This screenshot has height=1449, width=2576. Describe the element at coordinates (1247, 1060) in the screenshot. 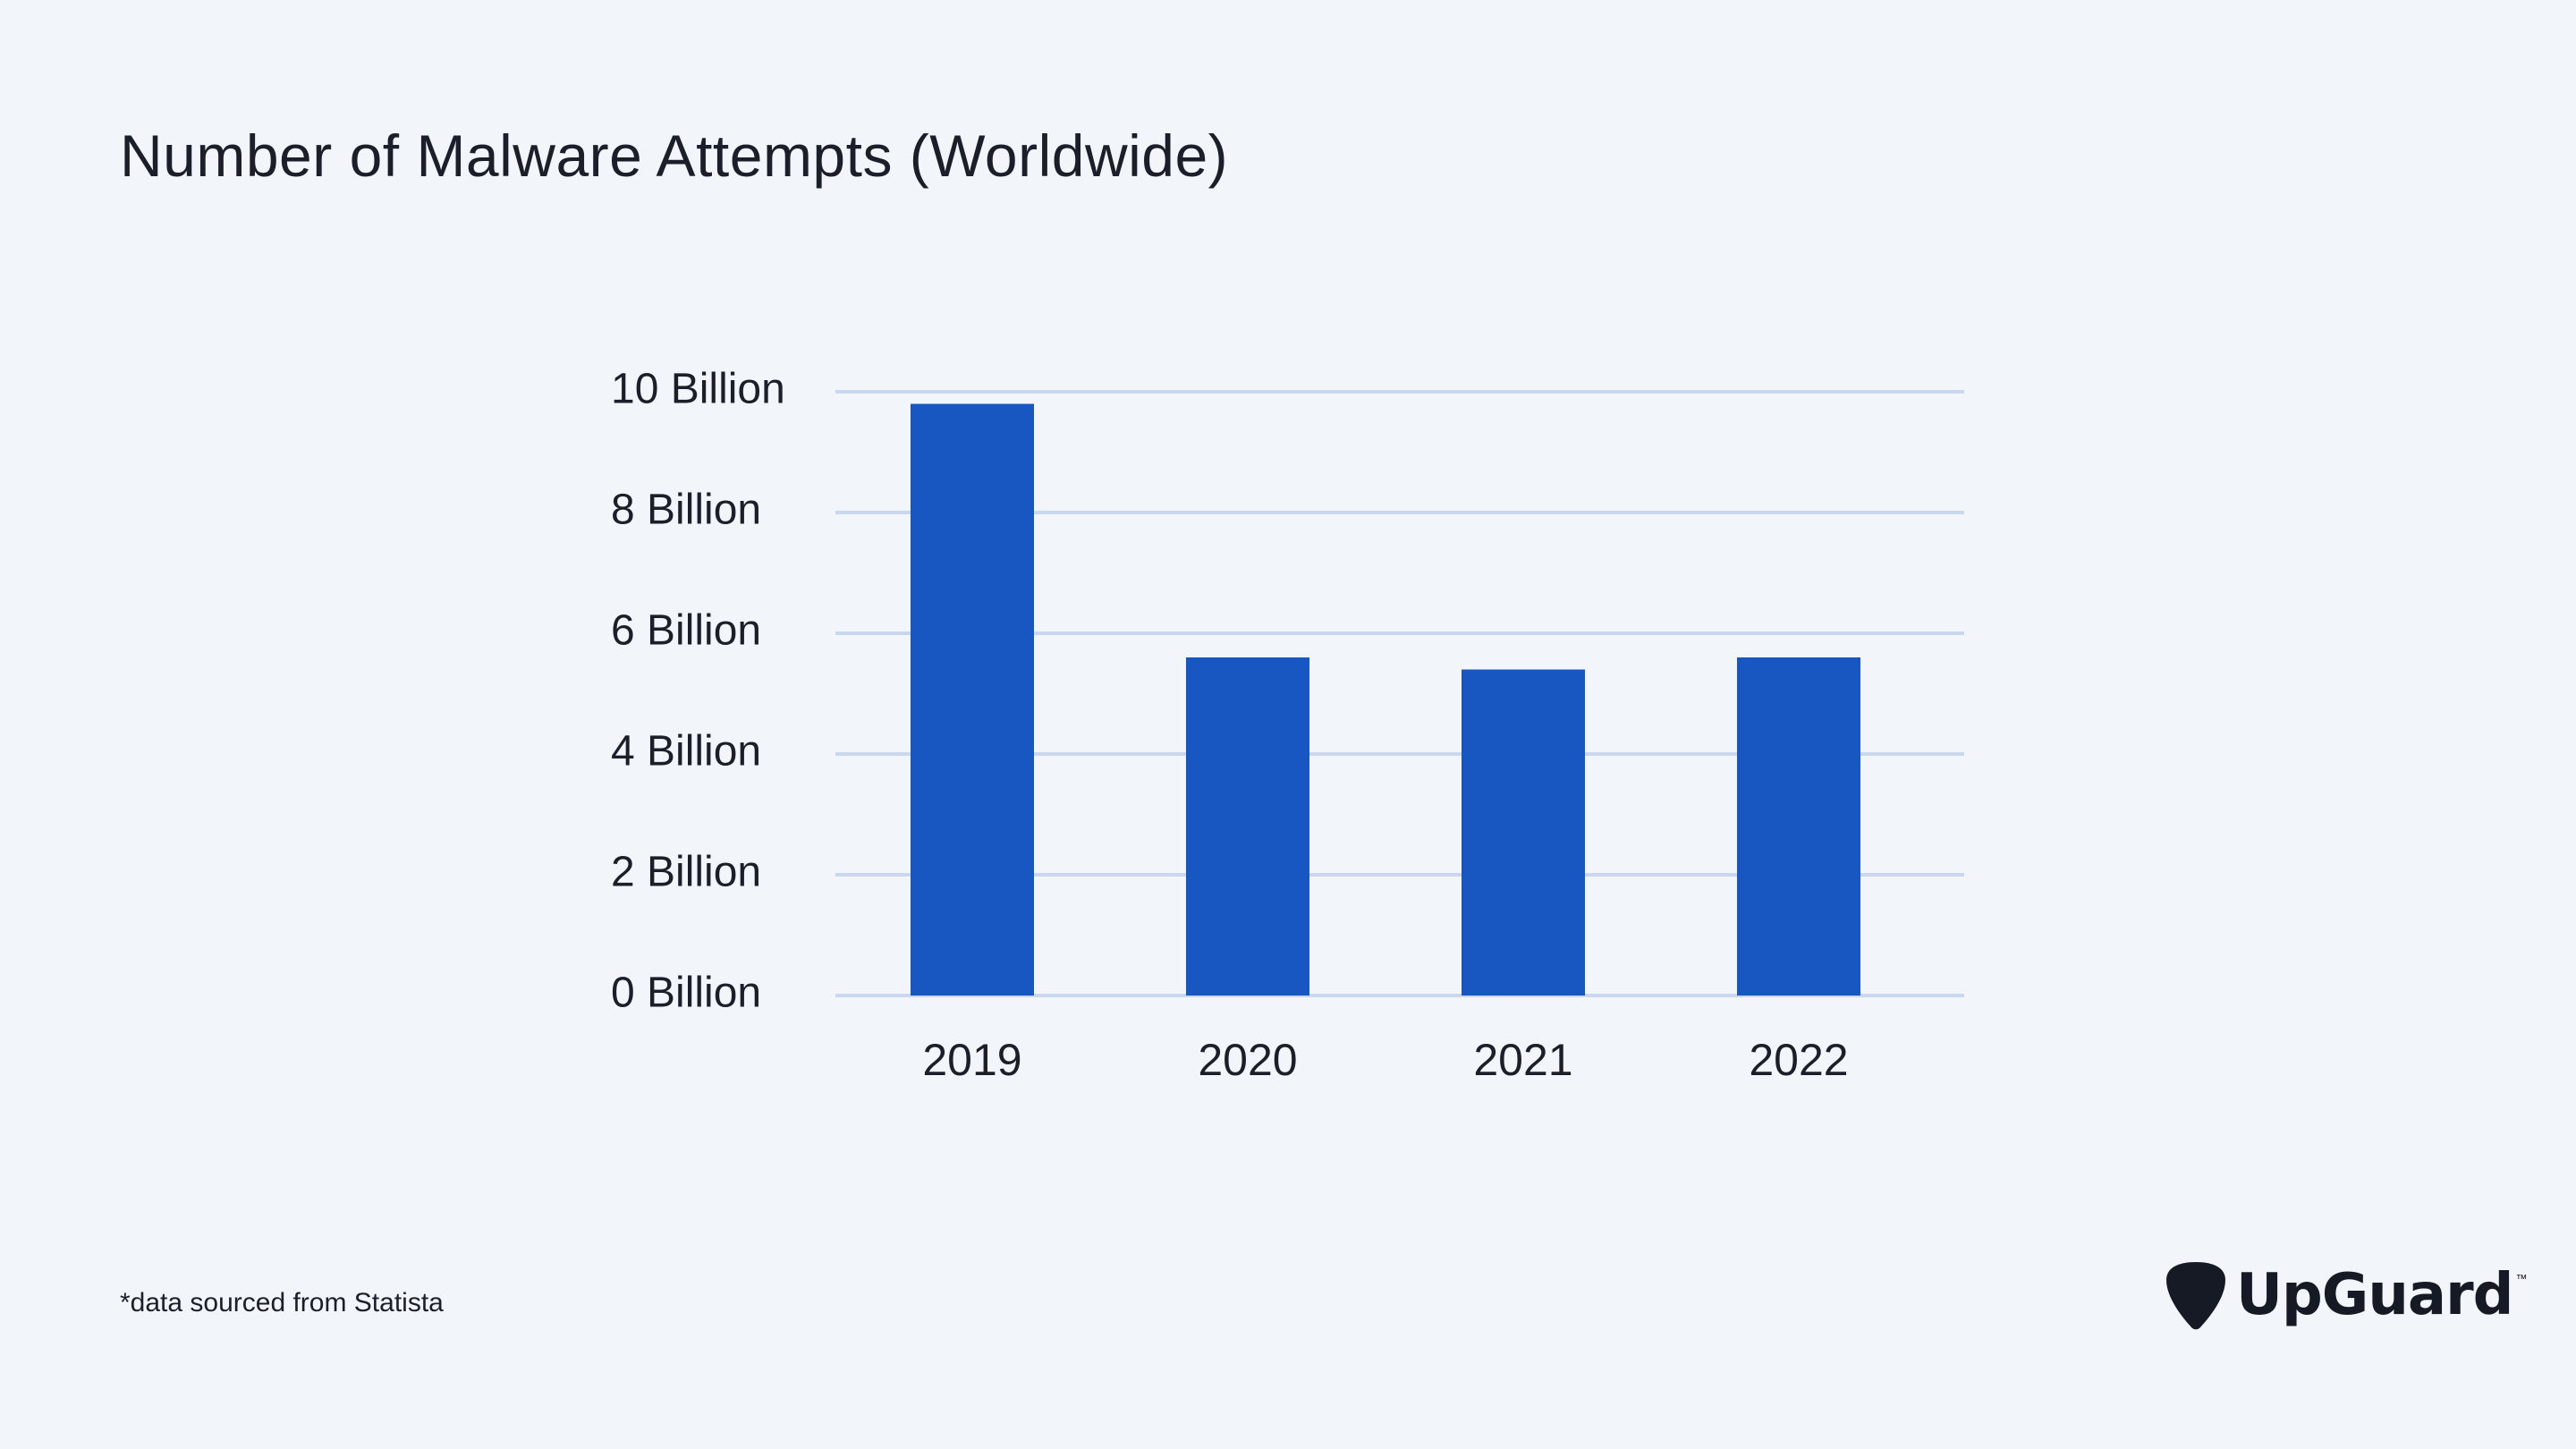

I see `x-tick-label: 2020` at that location.